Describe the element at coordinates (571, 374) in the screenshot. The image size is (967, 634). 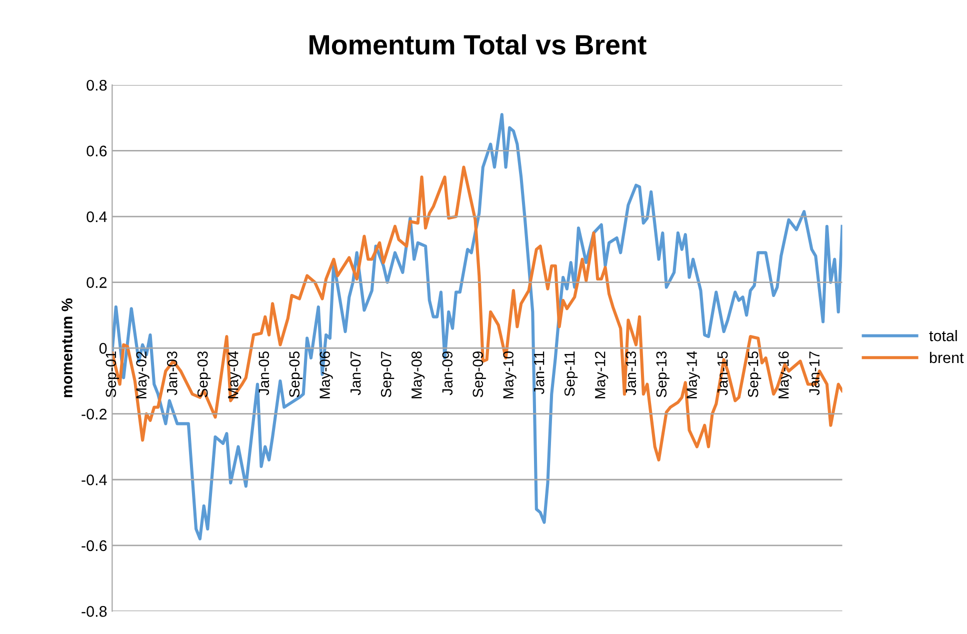
I see `x-tick-label: Sep-11` at that location.